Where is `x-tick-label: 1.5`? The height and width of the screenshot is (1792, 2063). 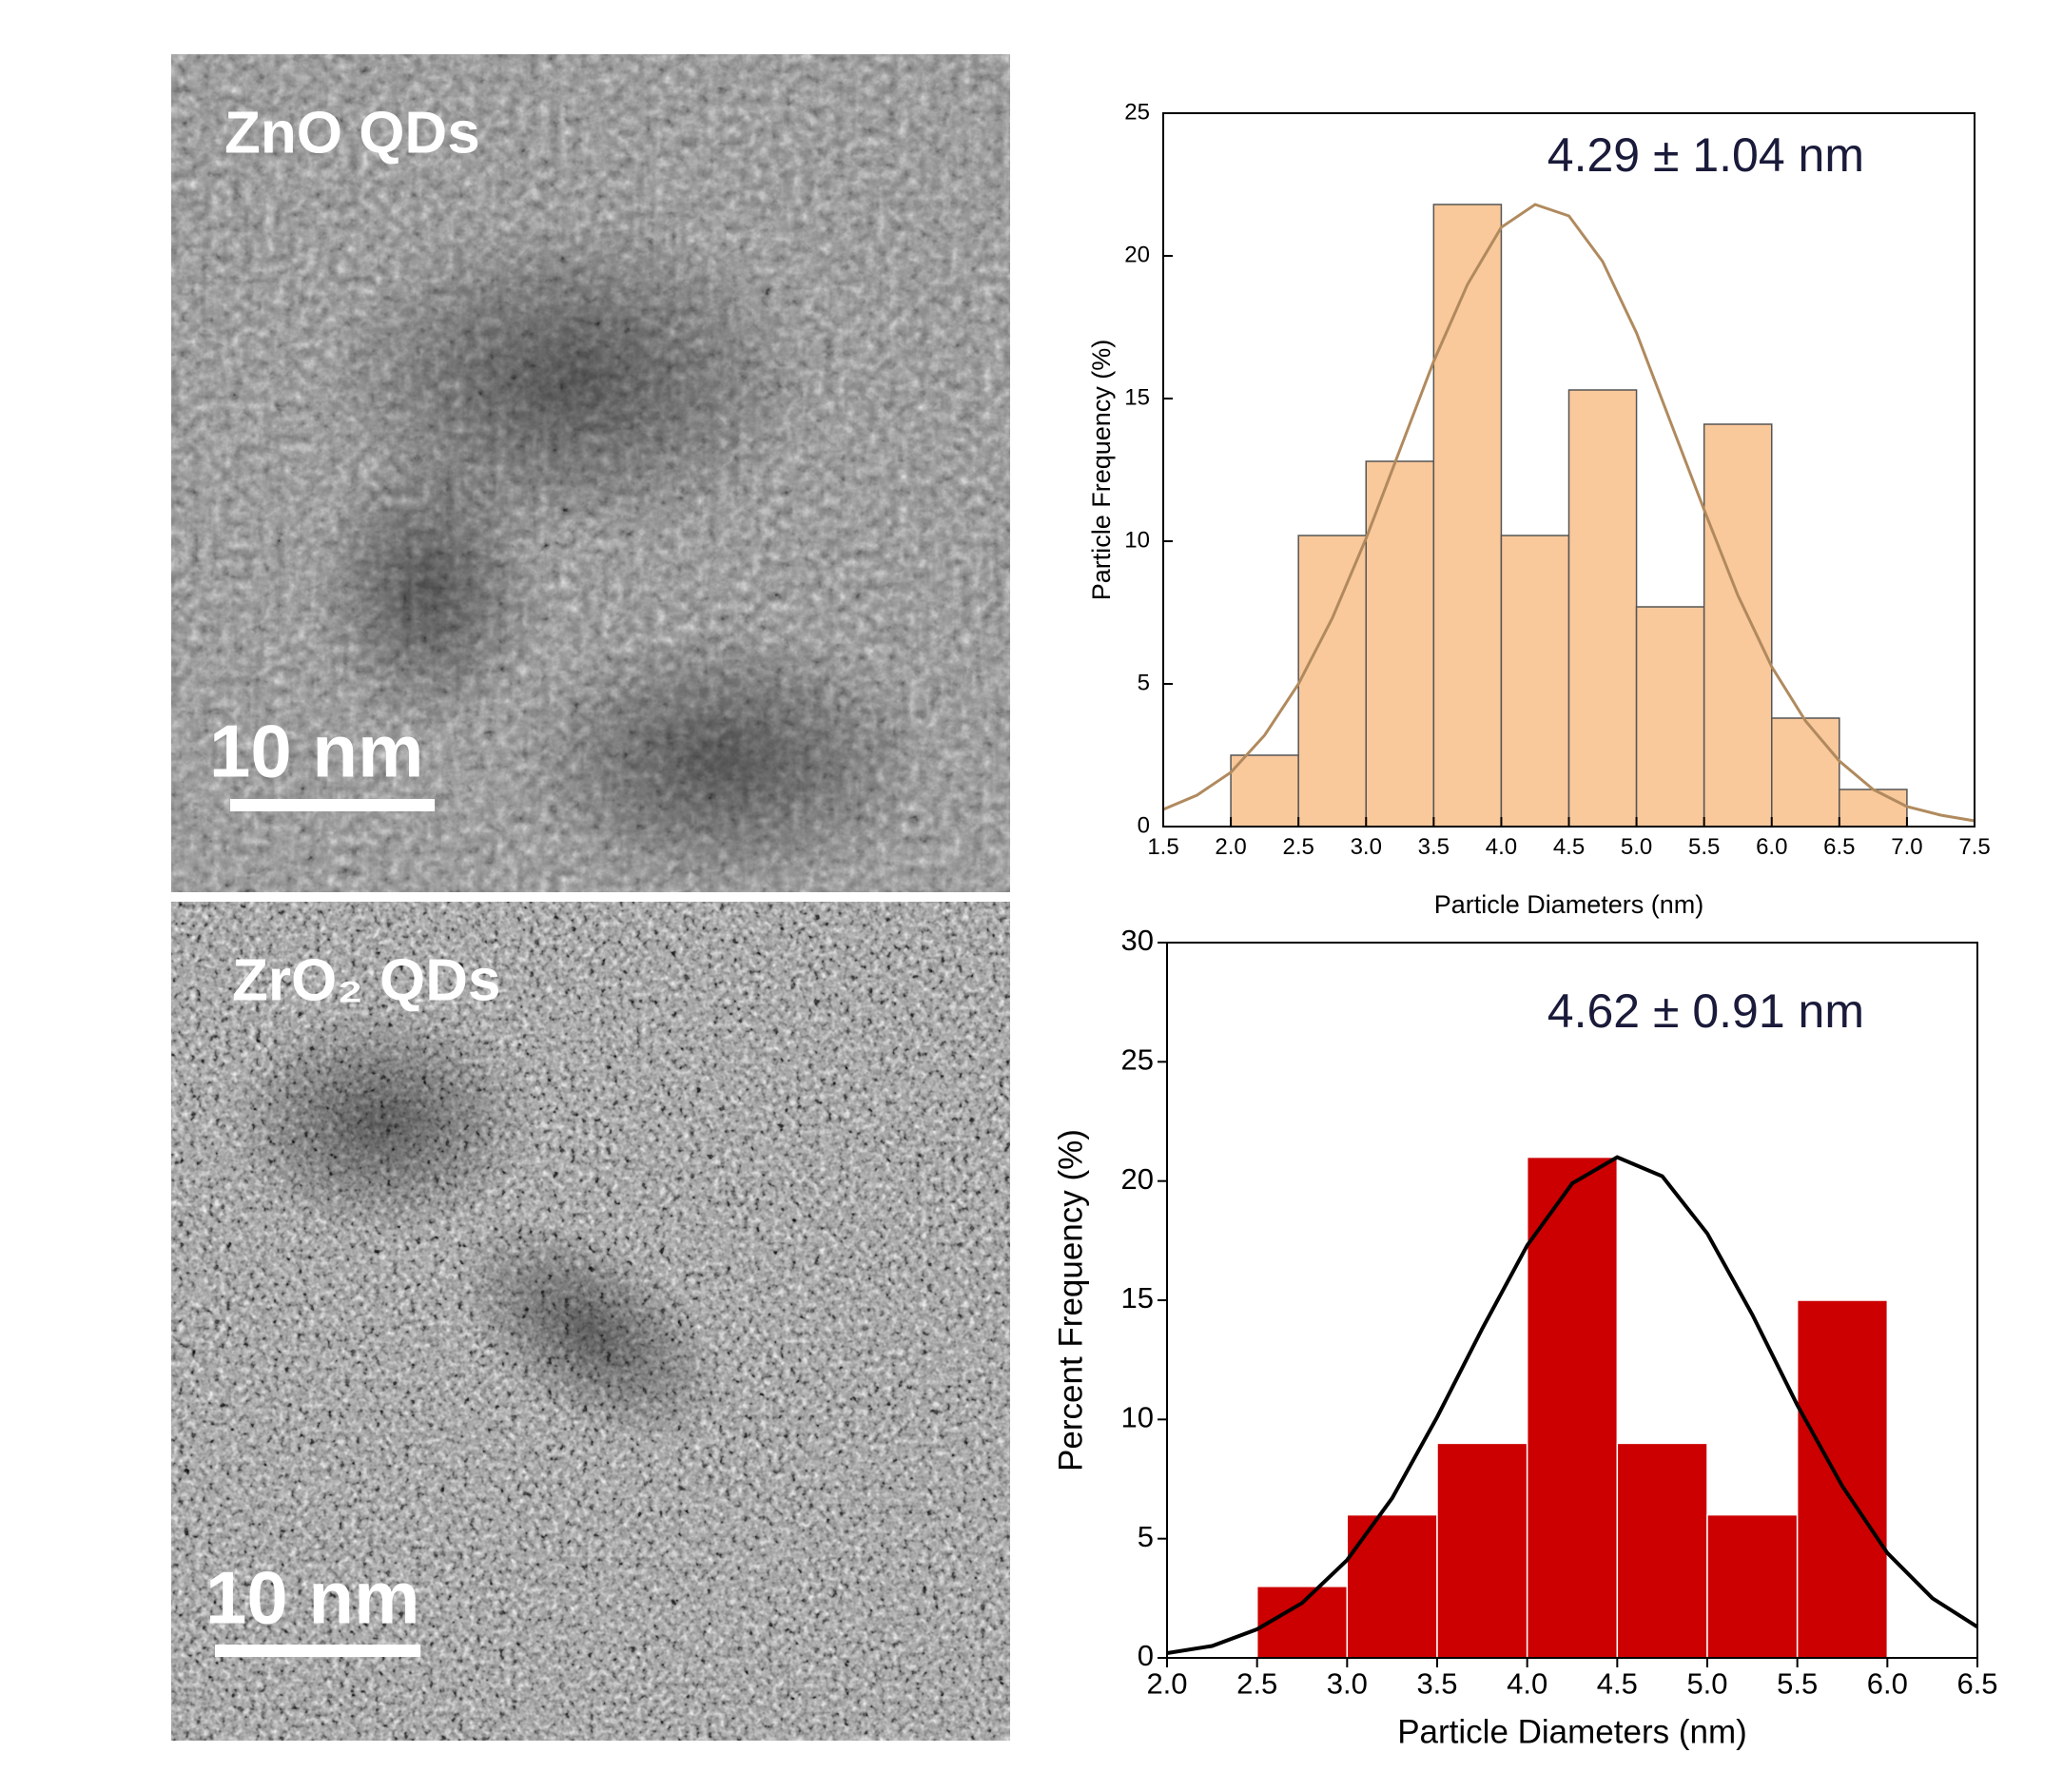 x-tick-label: 1.5 is located at coordinates (1162, 847).